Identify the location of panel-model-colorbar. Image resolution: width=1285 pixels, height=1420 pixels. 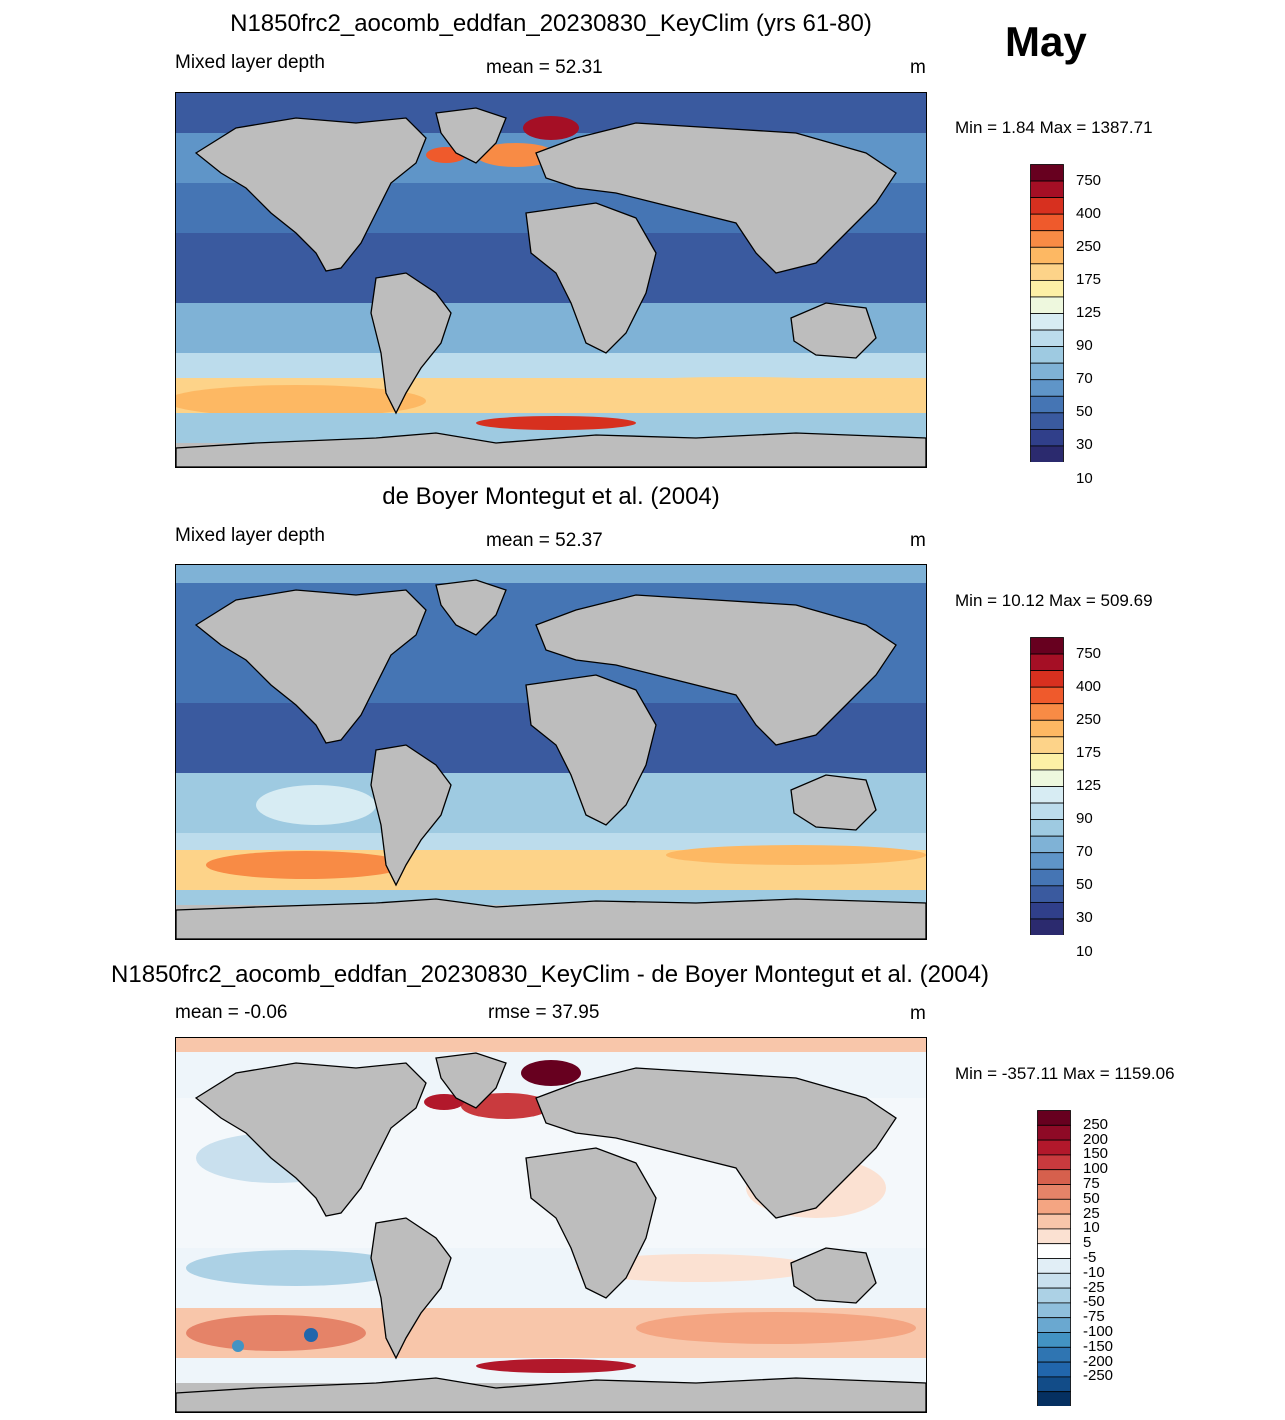
(1047, 315).